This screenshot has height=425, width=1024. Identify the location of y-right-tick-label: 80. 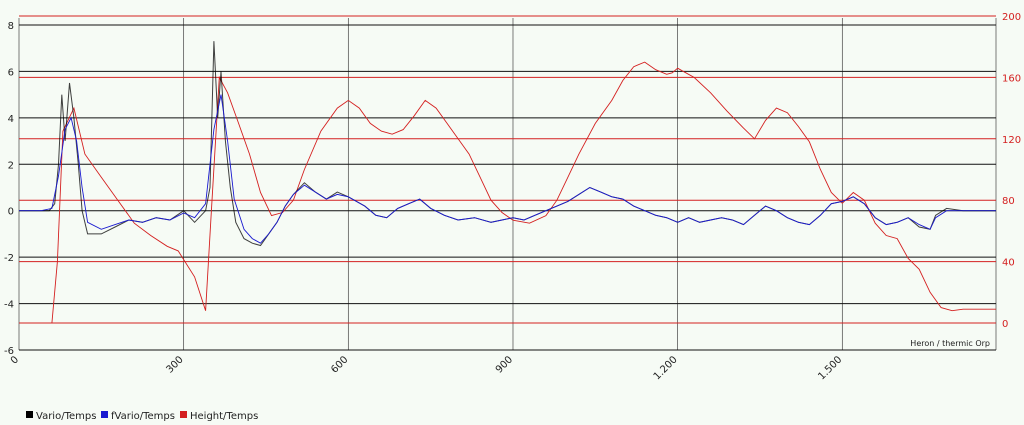
(1008, 201).